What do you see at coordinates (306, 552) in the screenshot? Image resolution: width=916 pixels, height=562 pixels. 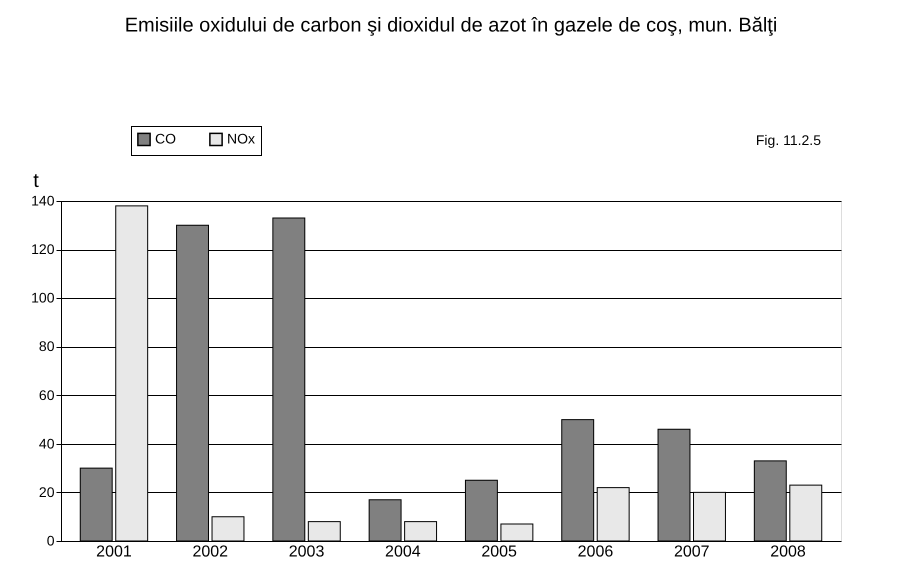 I see `x-tick-label: 2003` at bounding box center [306, 552].